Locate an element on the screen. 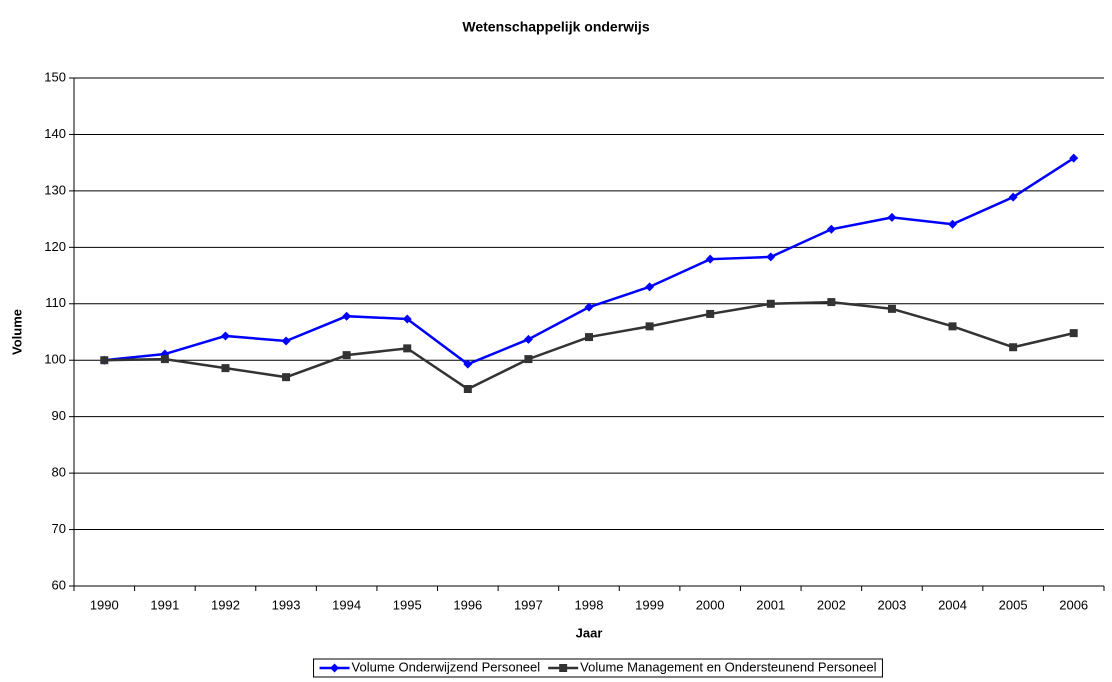  legend-box is located at coordinates (598, 668).